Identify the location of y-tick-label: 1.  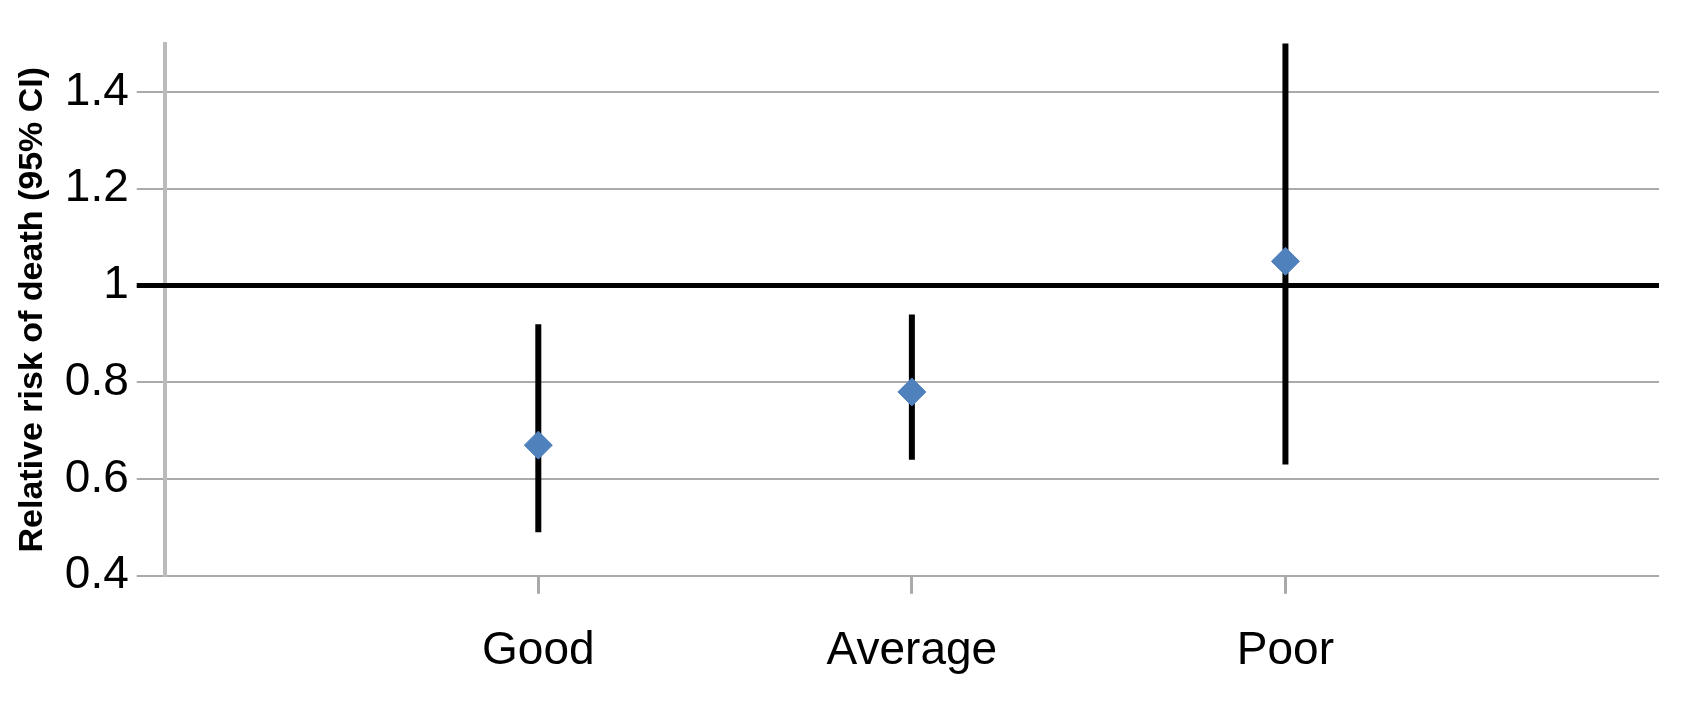
(116, 282).